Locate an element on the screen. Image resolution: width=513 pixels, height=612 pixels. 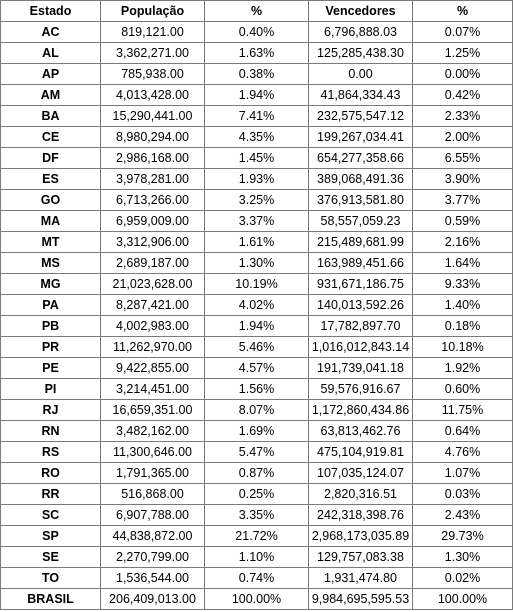
populacao-percent-cell: 1.63% is located at coordinates (256, 53).